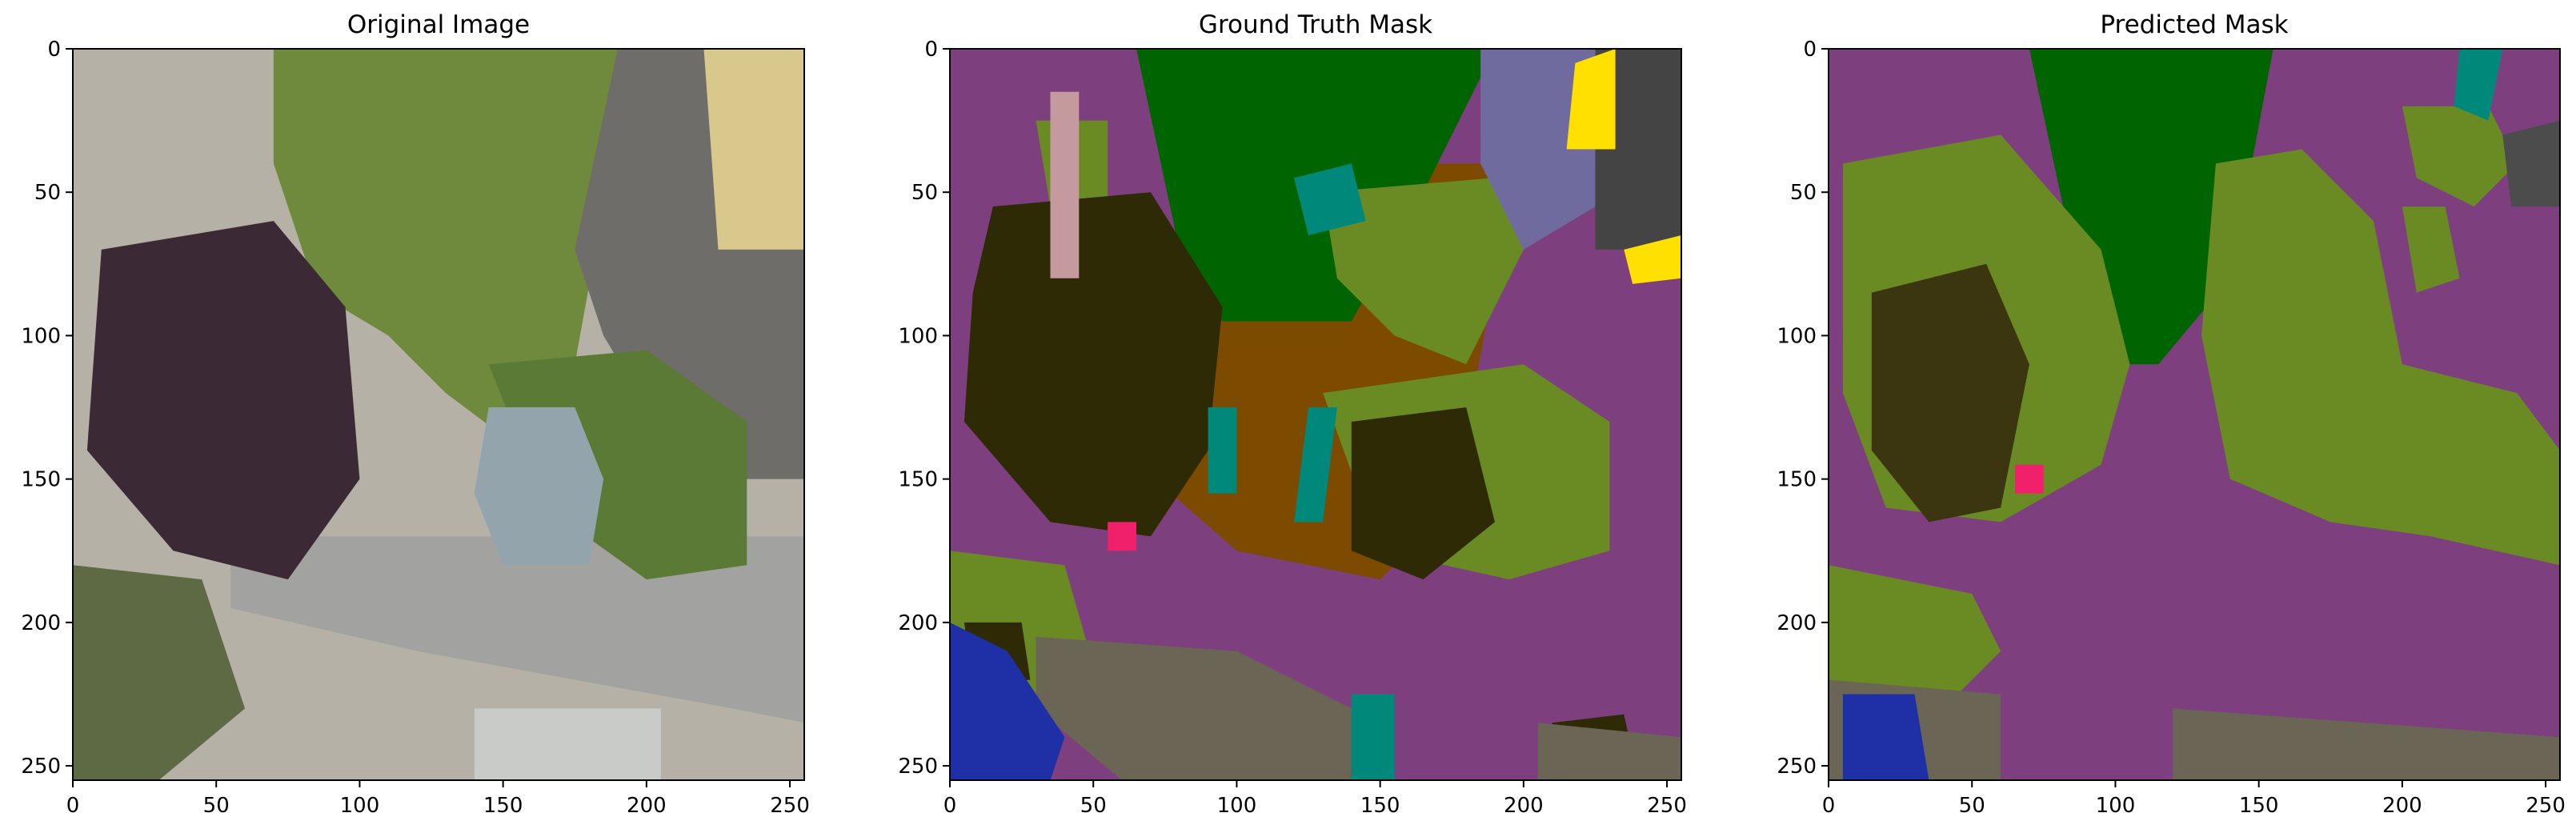 This screenshot has height=833, width=2576. I want to click on region-veg-right-b, so click(2460, 156).